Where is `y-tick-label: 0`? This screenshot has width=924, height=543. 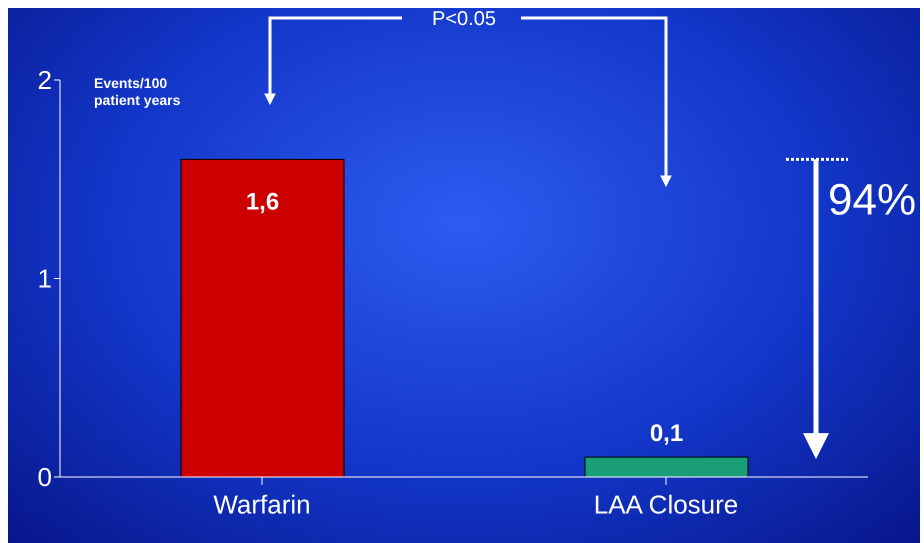
y-tick-label: 0 is located at coordinates (45, 477).